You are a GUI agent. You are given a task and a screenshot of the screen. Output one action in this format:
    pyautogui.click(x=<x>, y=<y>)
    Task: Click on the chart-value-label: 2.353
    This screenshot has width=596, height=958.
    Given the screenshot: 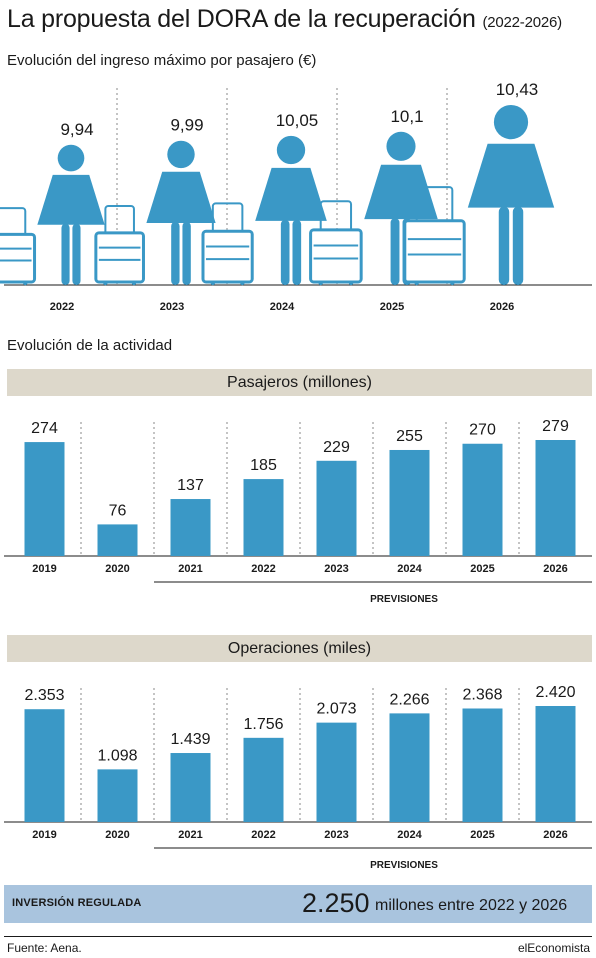 What is the action you would take?
    pyautogui.click(x=44, y=695)
    